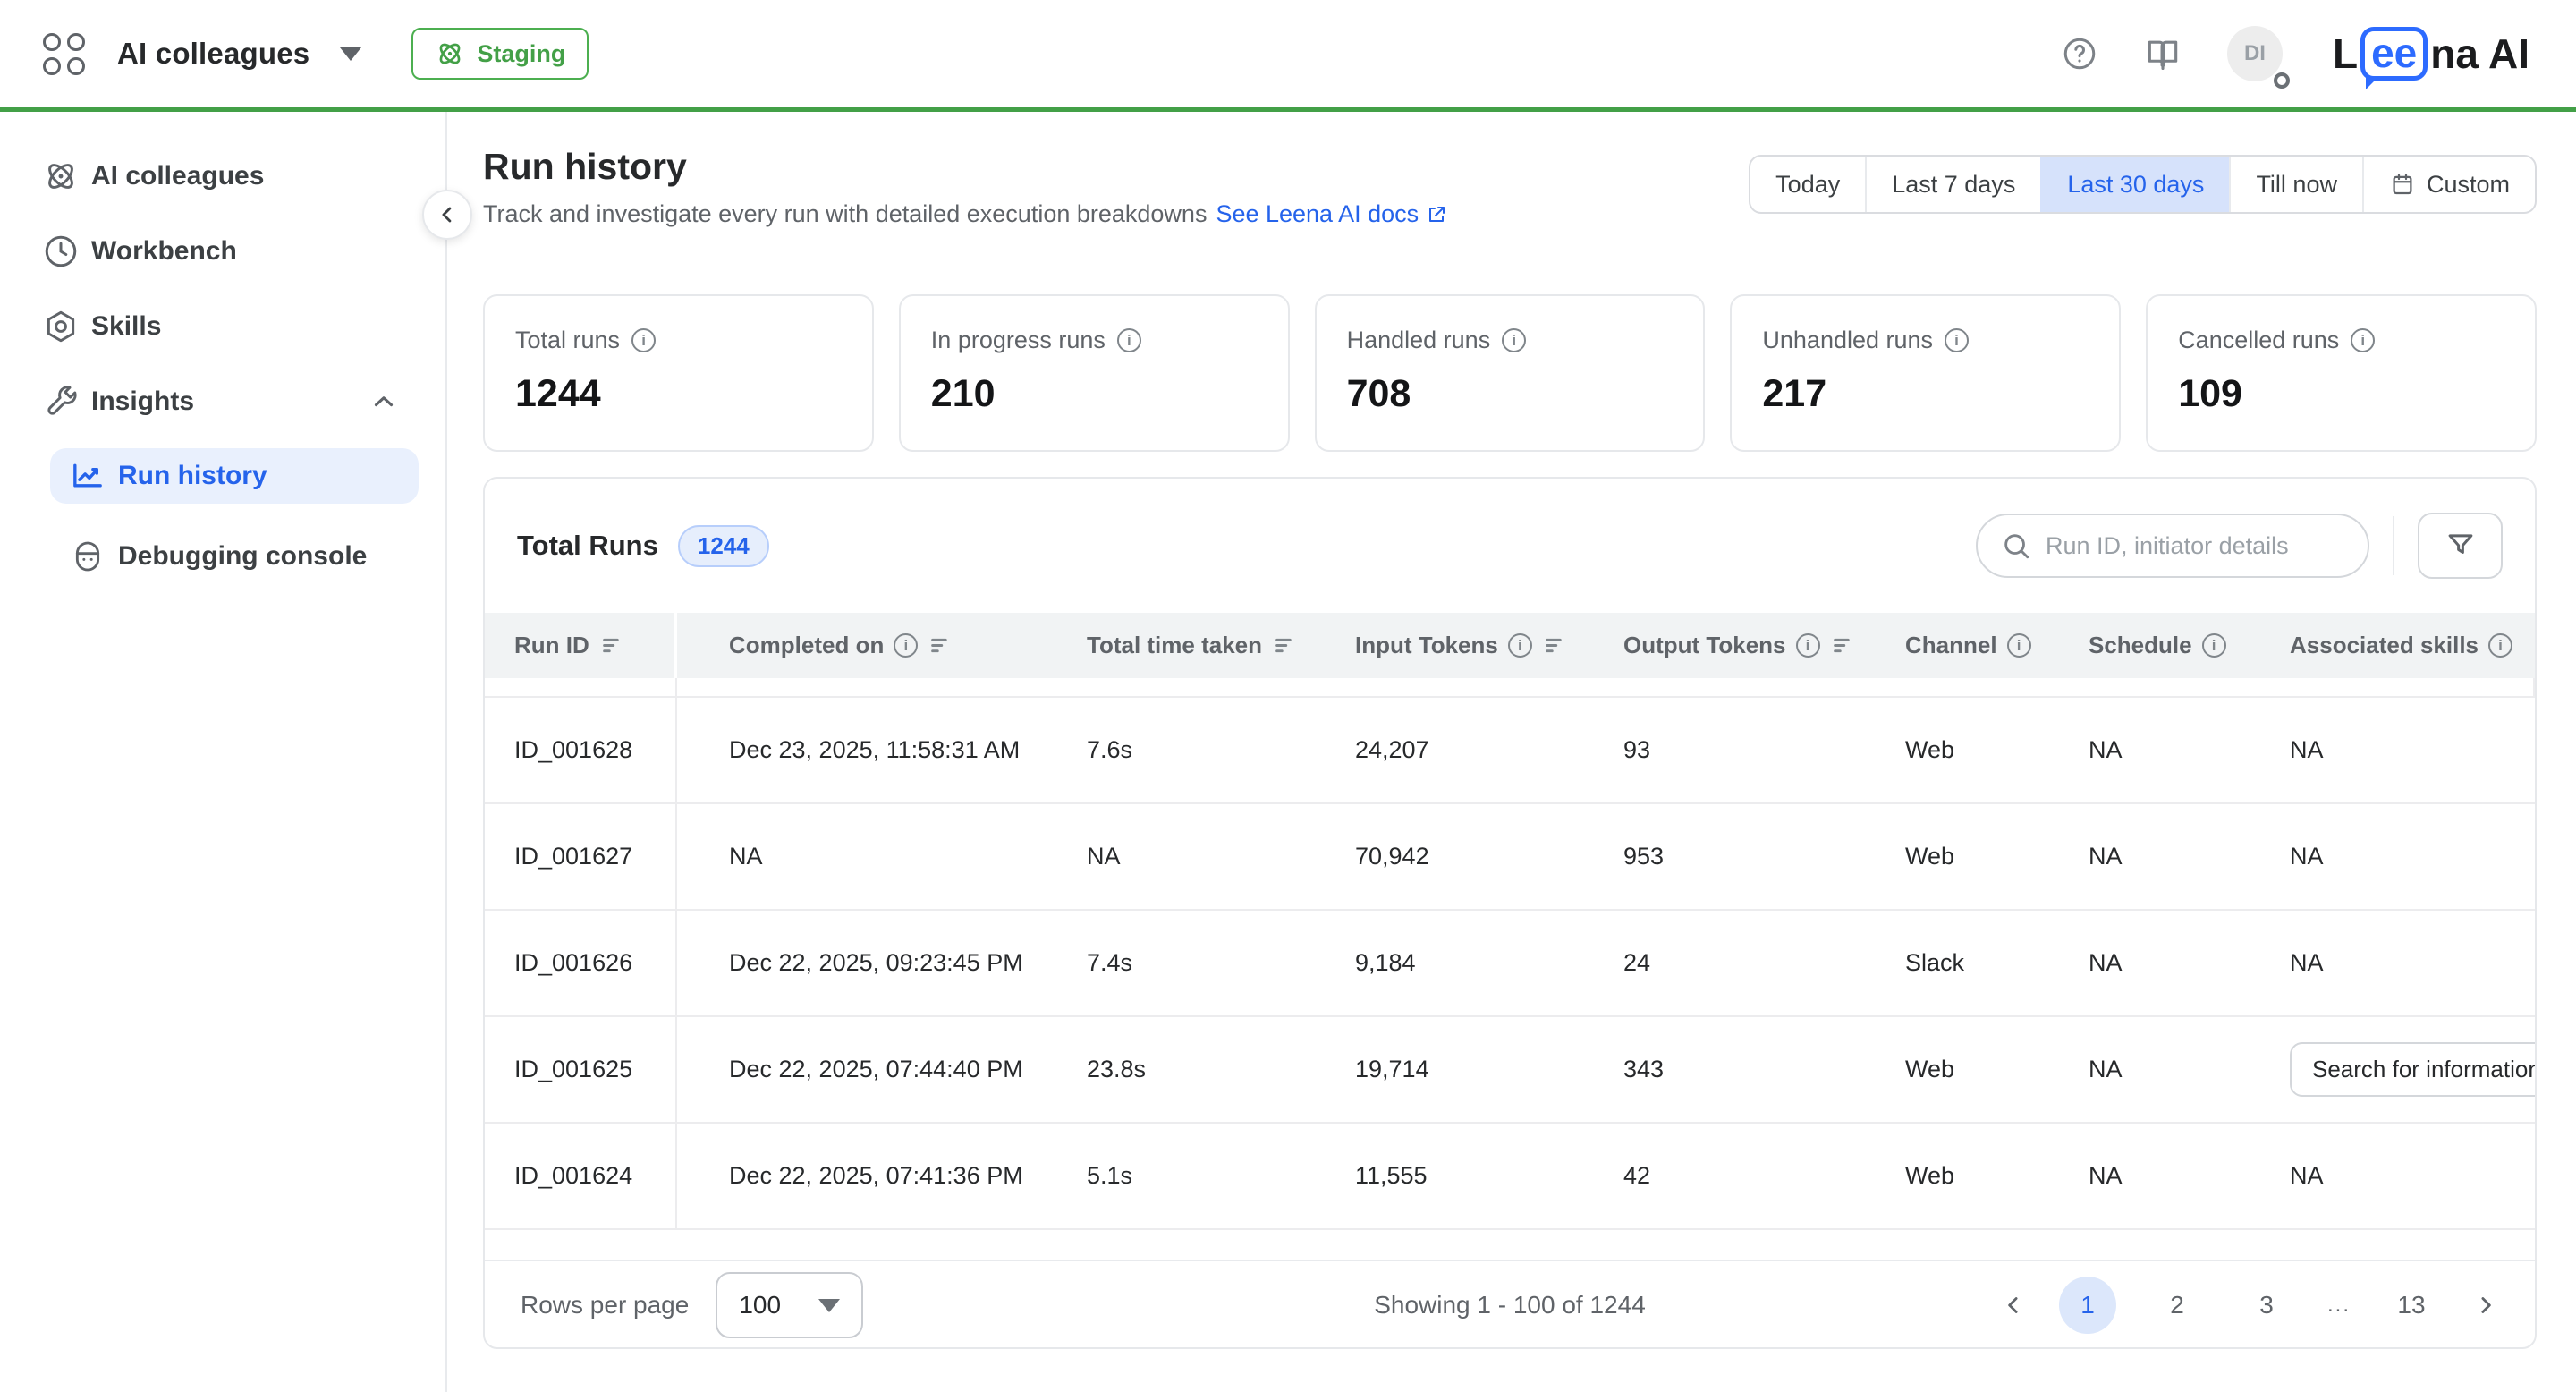  What do you see at coordinates (2162, 53) in the screenshot?
I see `book-icon` at bounding box center [2162, 53].